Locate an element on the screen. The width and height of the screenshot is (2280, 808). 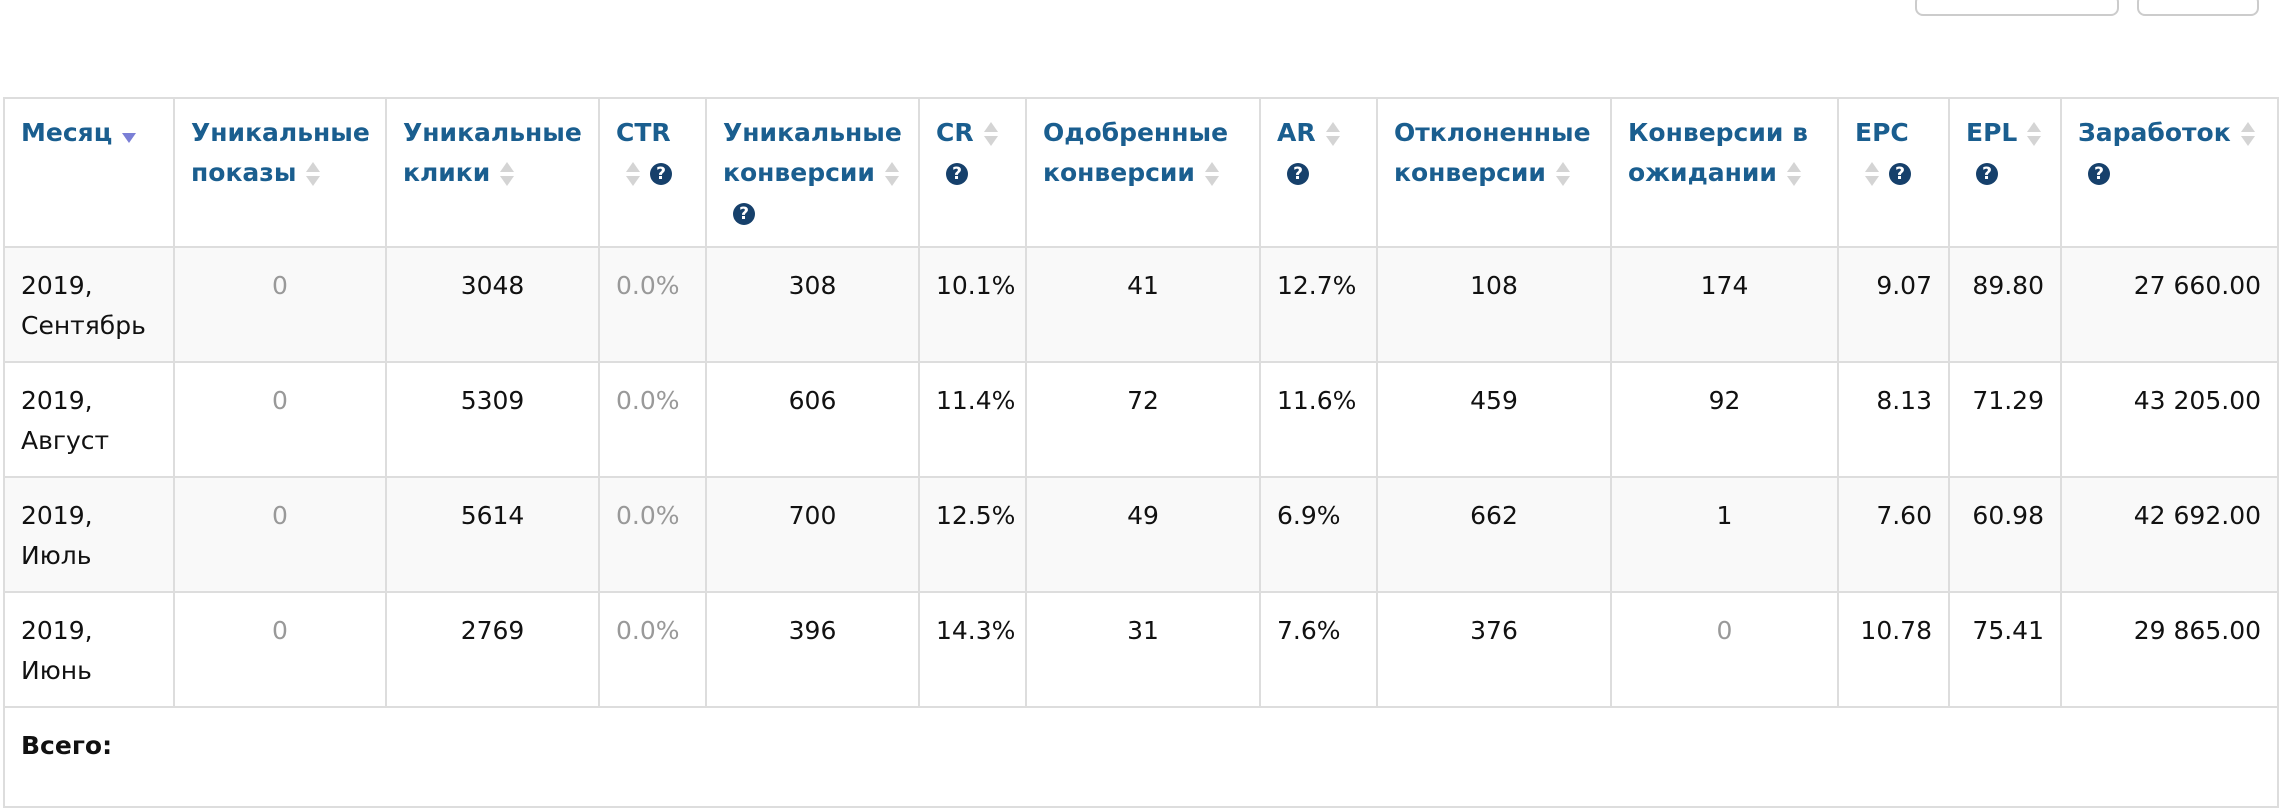
column-header: AR is located at coordinates (1318, 172).